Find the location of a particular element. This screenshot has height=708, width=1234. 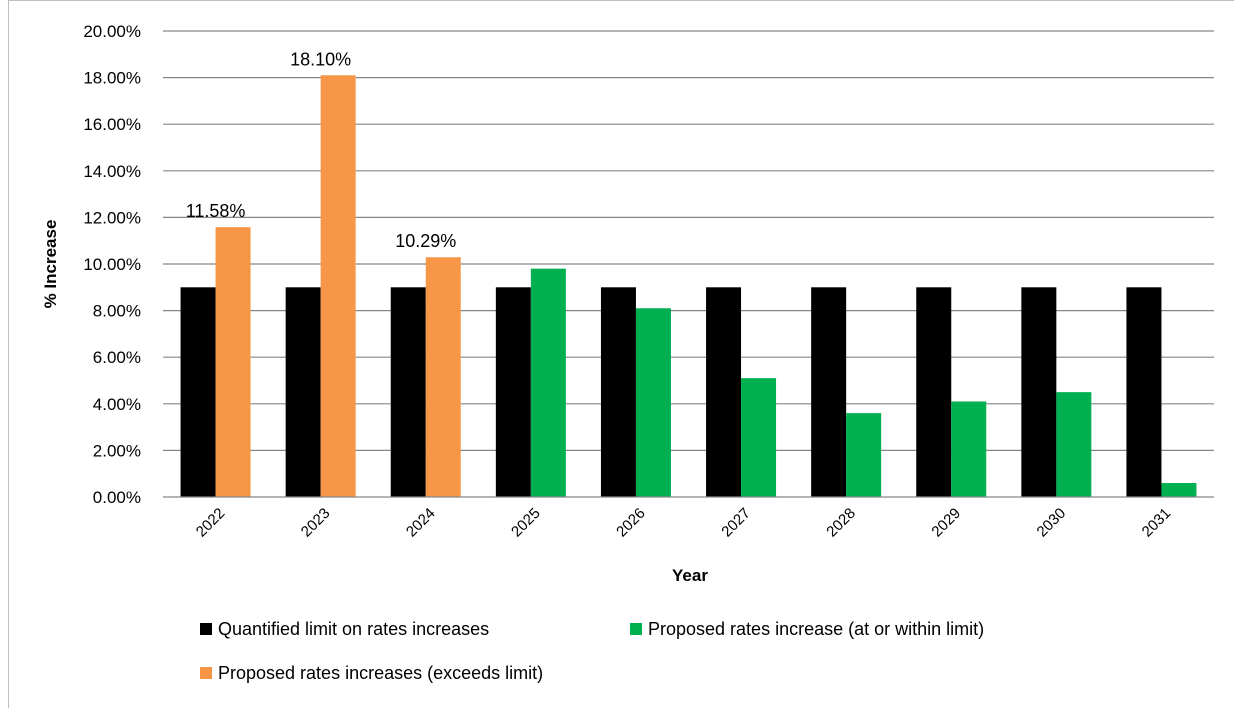

data-labels: 11.58% 18.10% 10.29% is located at coordinates (321, 150).